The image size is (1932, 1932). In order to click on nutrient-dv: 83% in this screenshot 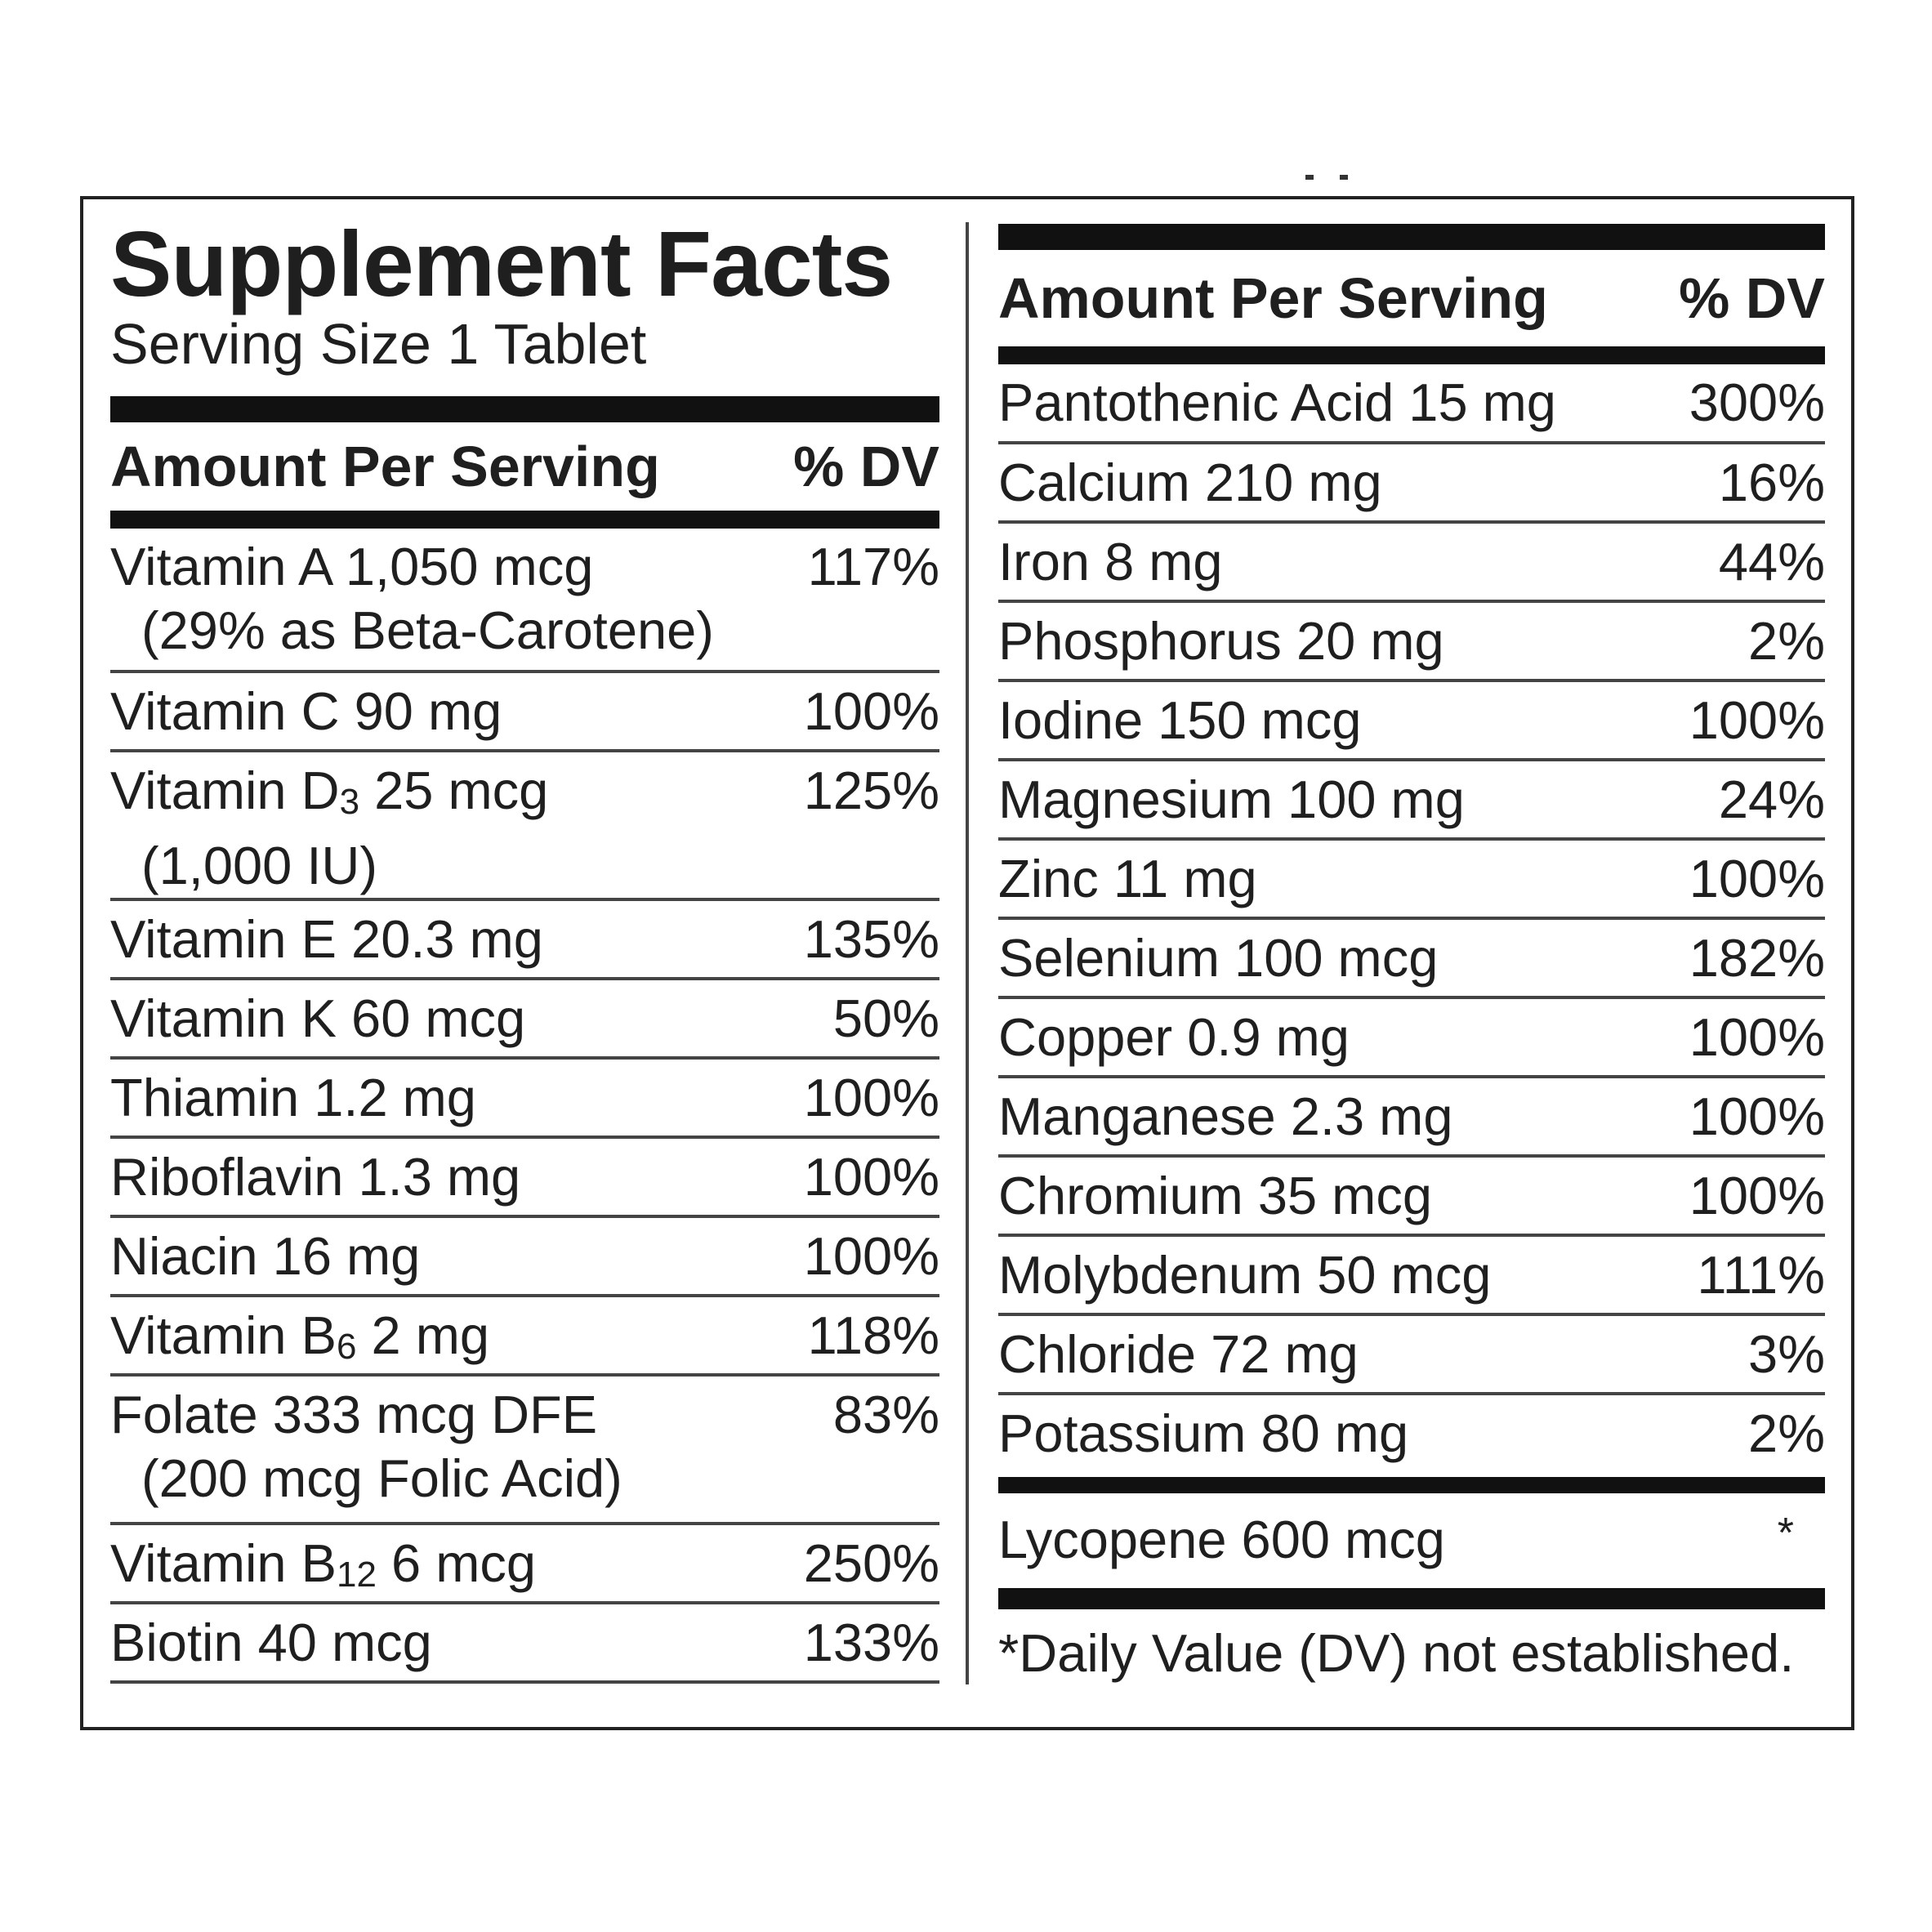, I will do `click(886, 1414)`.